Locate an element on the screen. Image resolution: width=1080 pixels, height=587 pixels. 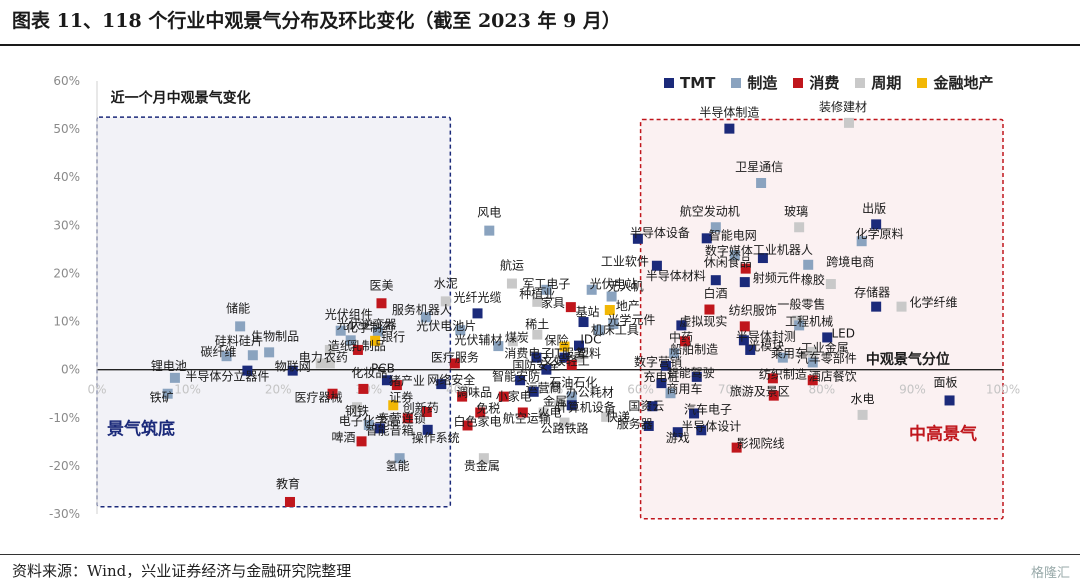
data-label: 教育 is located at coordinates (288, 483).